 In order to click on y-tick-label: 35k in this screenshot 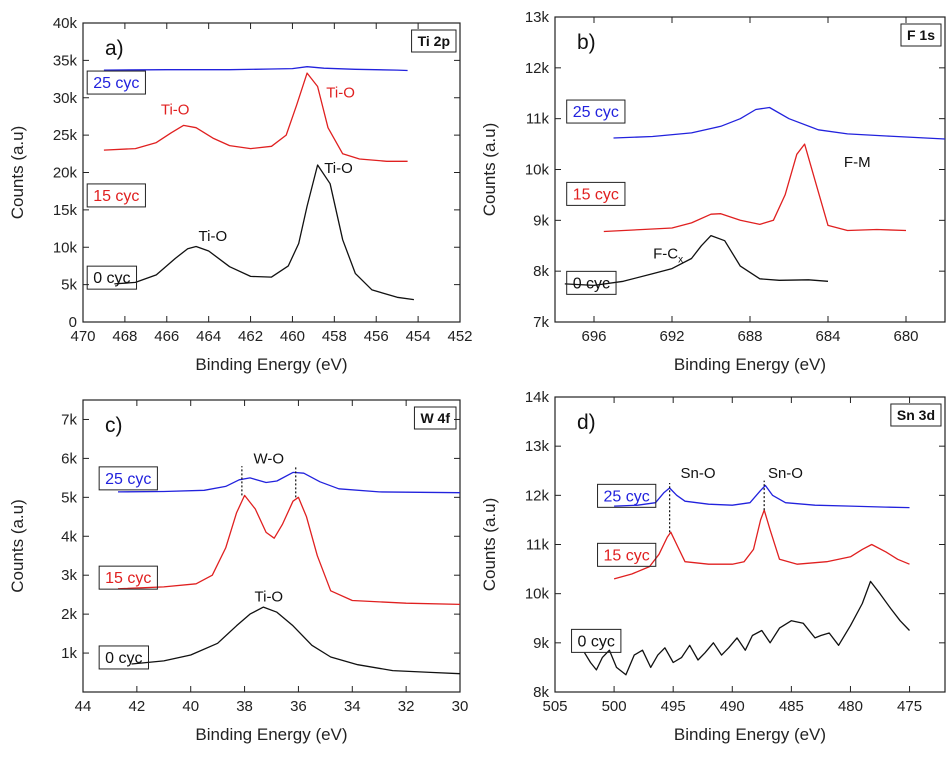, I will do `click(65, 60)`.